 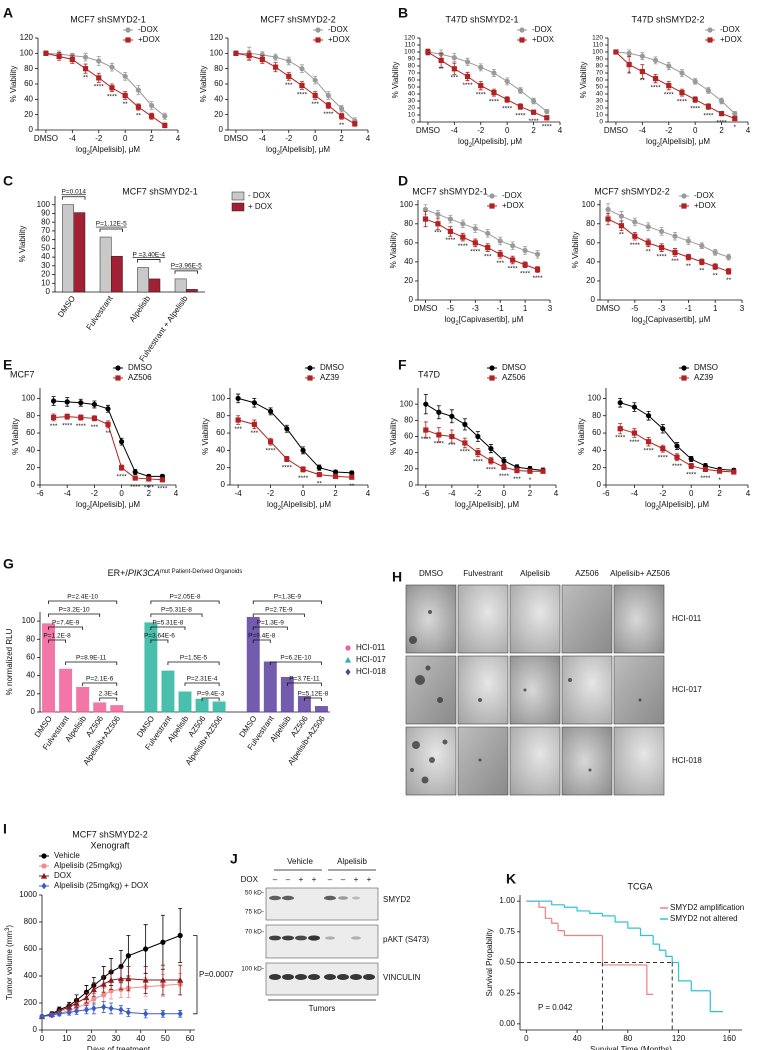 What do you see at coordinates (631, 1047) in the screenshot?
I see `x-axis-label: Survival Time (Months)` at bounding box center [631, 1047].